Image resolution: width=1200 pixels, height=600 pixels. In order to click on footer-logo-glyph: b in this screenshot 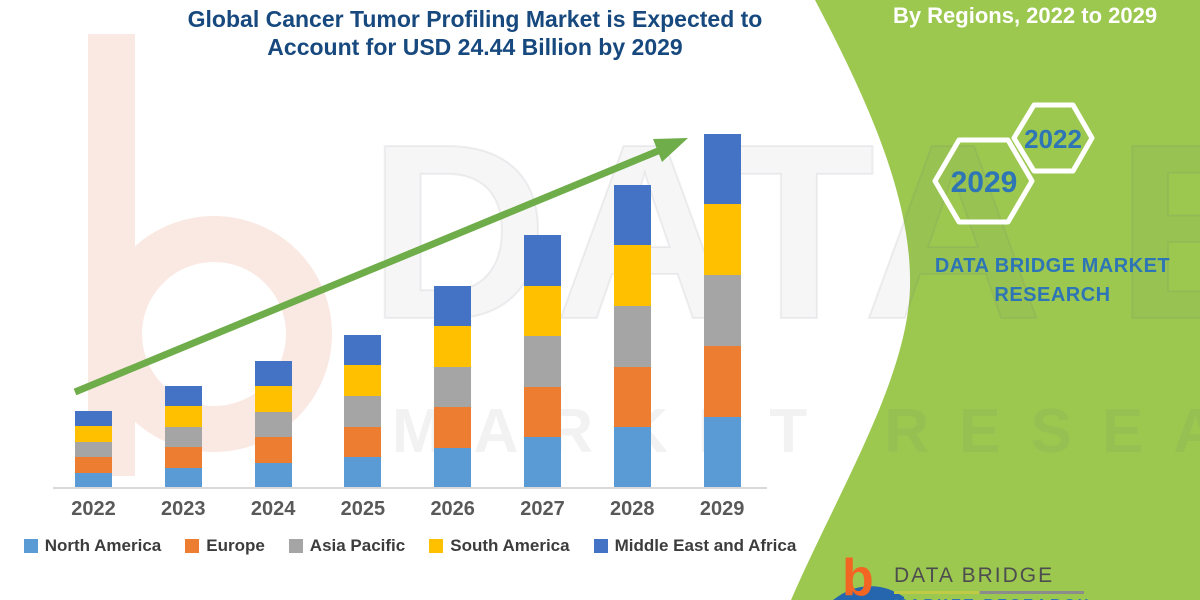, I will do `click(858, 574)`.